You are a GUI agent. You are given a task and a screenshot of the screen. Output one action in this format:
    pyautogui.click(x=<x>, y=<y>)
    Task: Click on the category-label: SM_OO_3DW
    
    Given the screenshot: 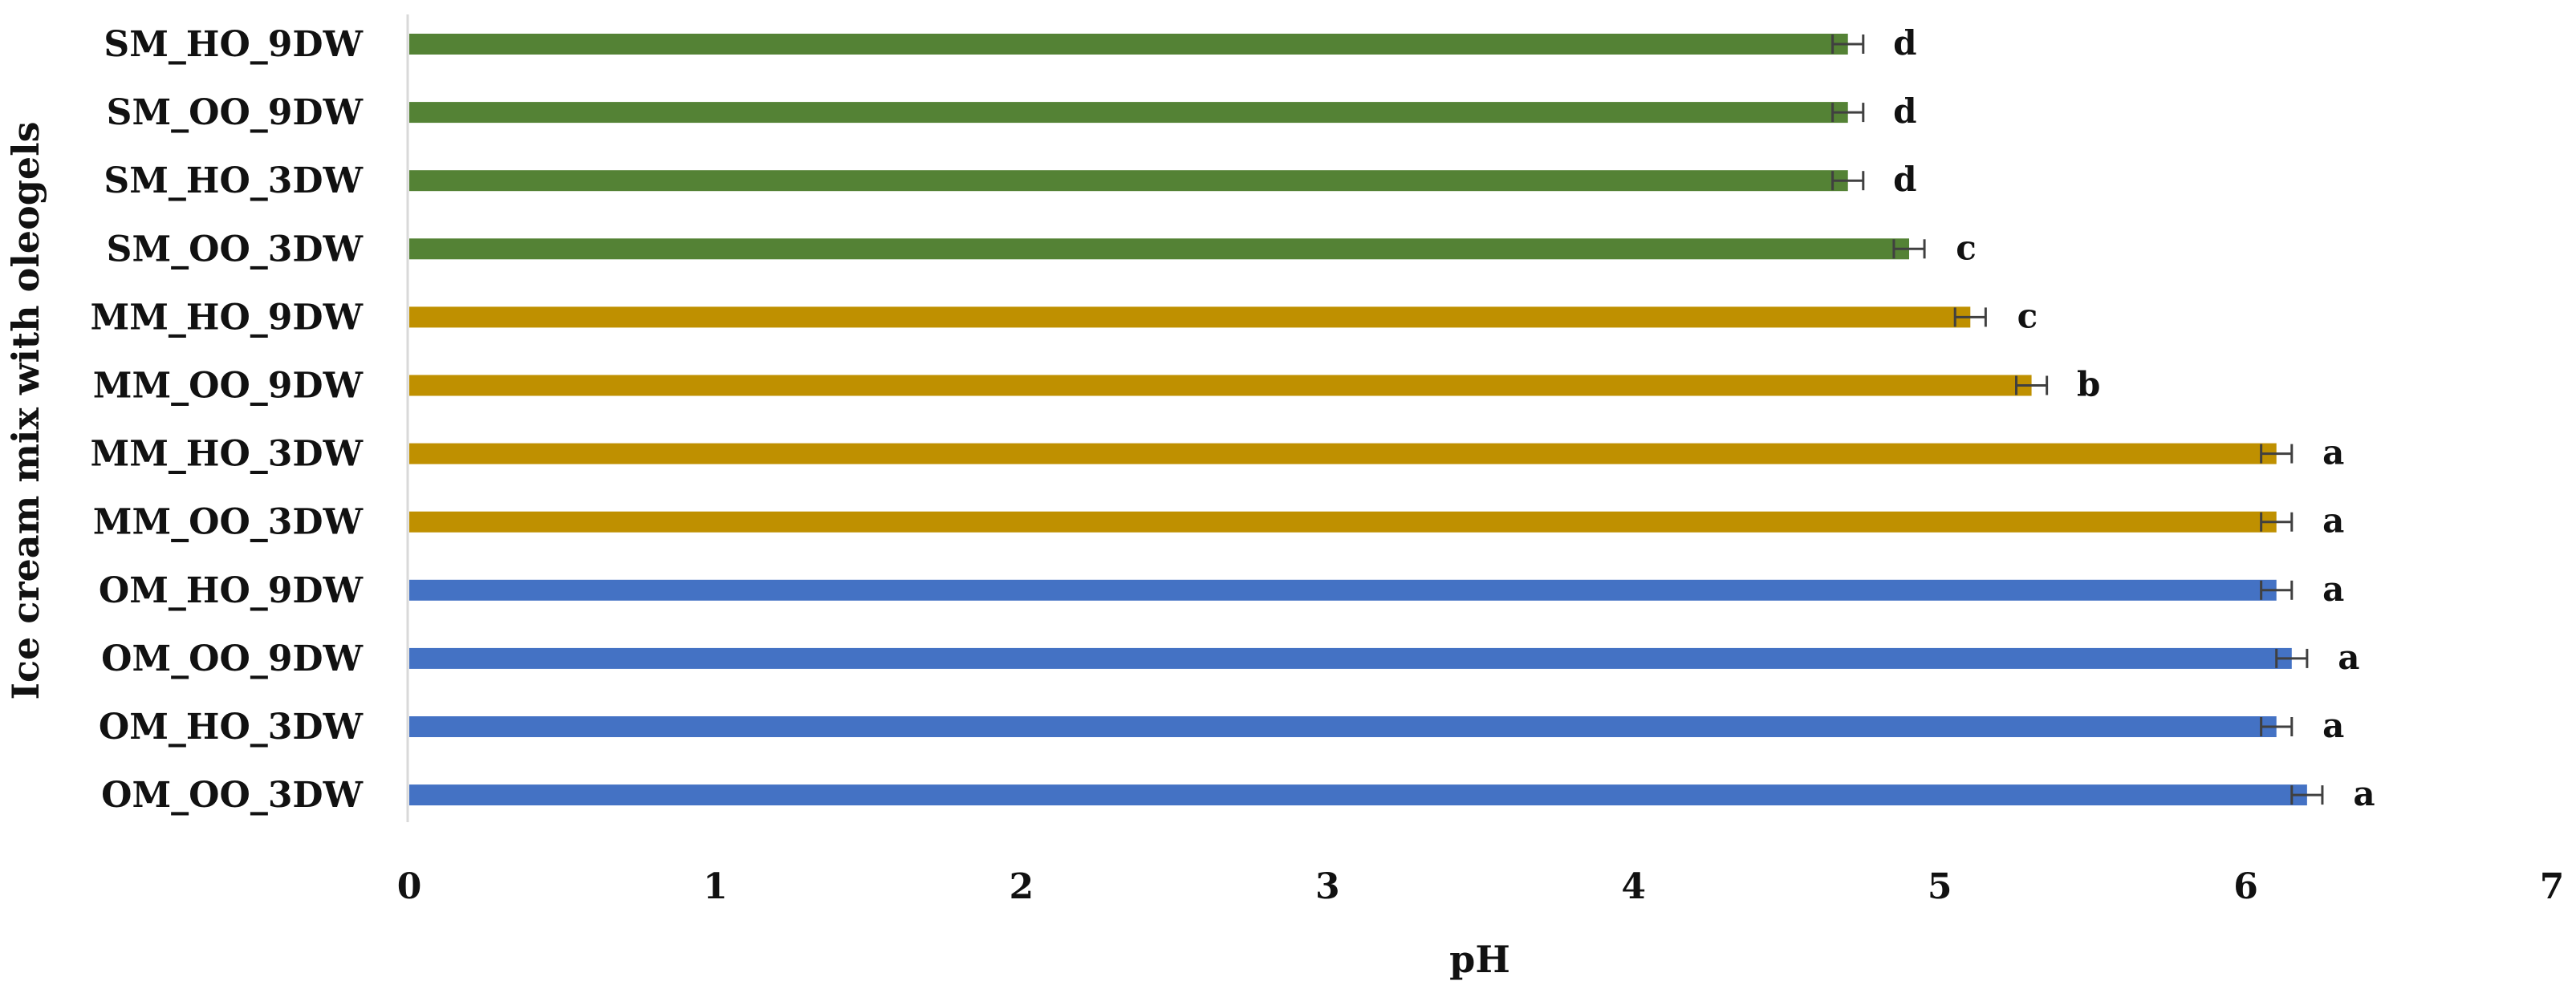 What is the action you would take?
    pyautogui.click(x=235, y=249)
    